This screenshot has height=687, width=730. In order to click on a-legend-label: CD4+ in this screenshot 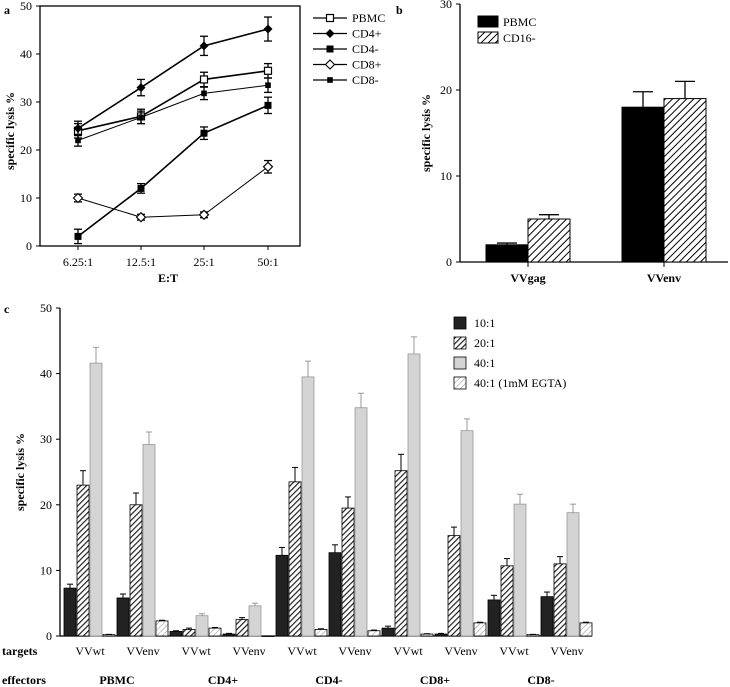, I will do `click(367, 34)`.